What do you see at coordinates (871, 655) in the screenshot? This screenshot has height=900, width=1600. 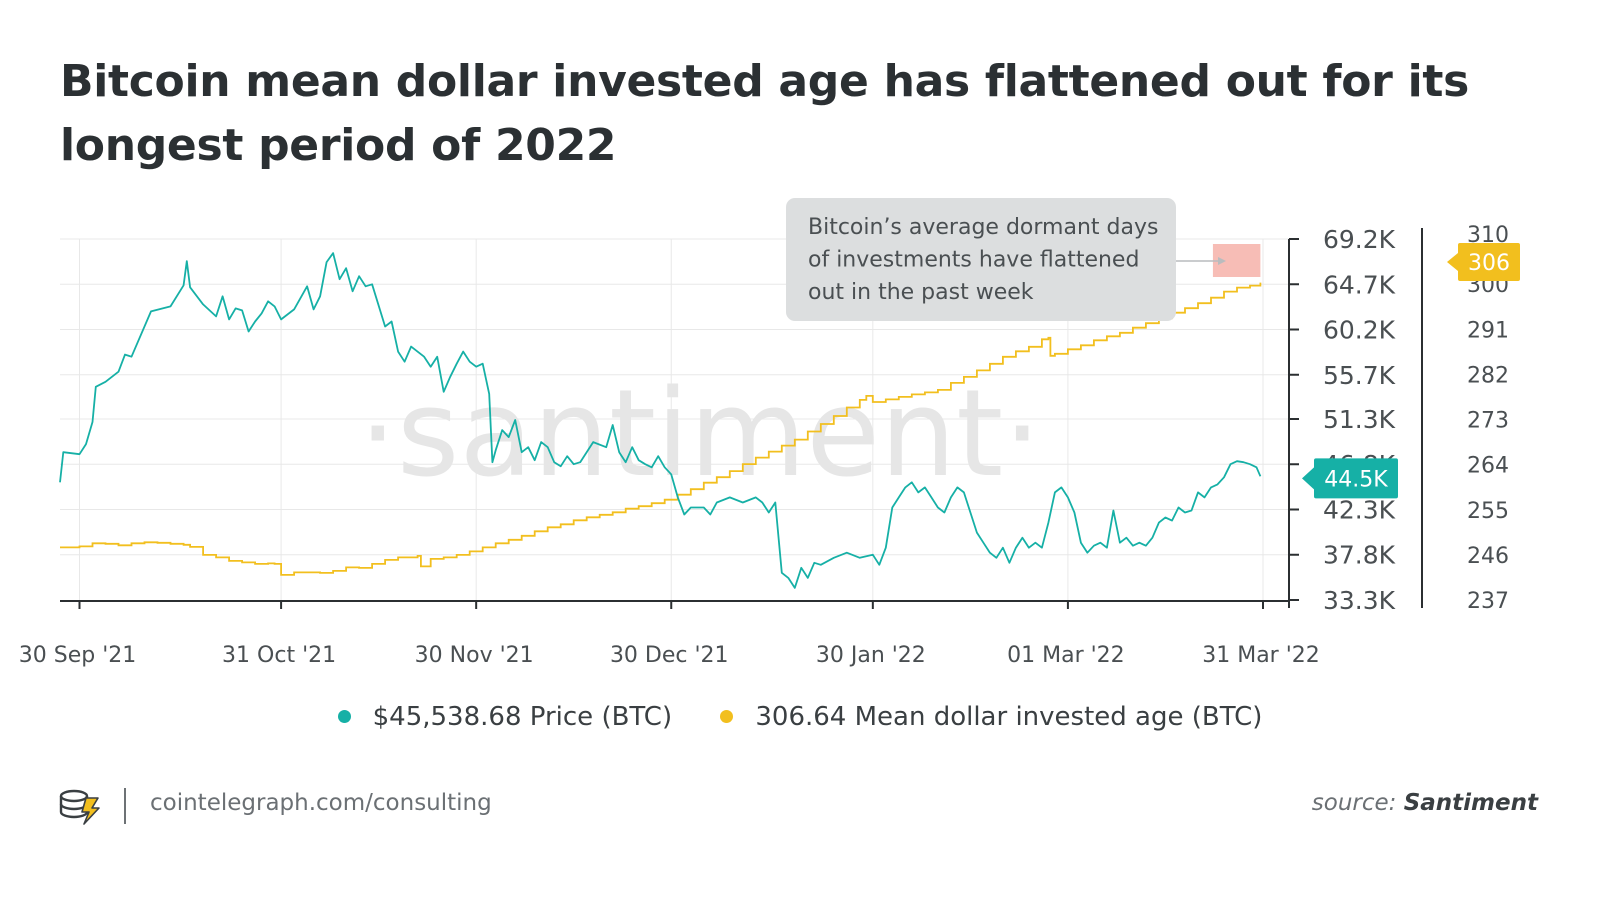 I see `x-tick-label: 30 Jan '22` at bounding box center [871, 655].